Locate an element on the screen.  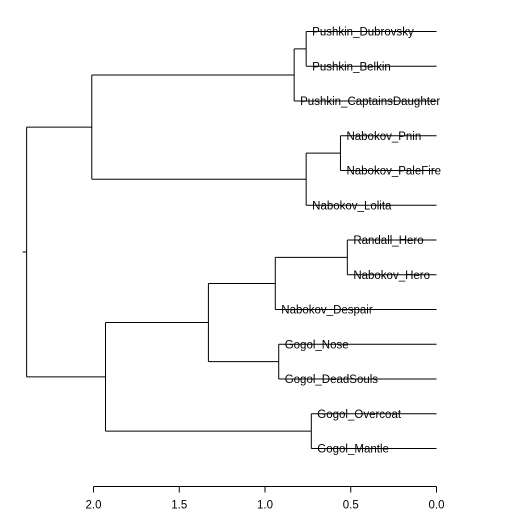
leaf-label-8: Nabokov_Despair is located at coordinates (327, 311).